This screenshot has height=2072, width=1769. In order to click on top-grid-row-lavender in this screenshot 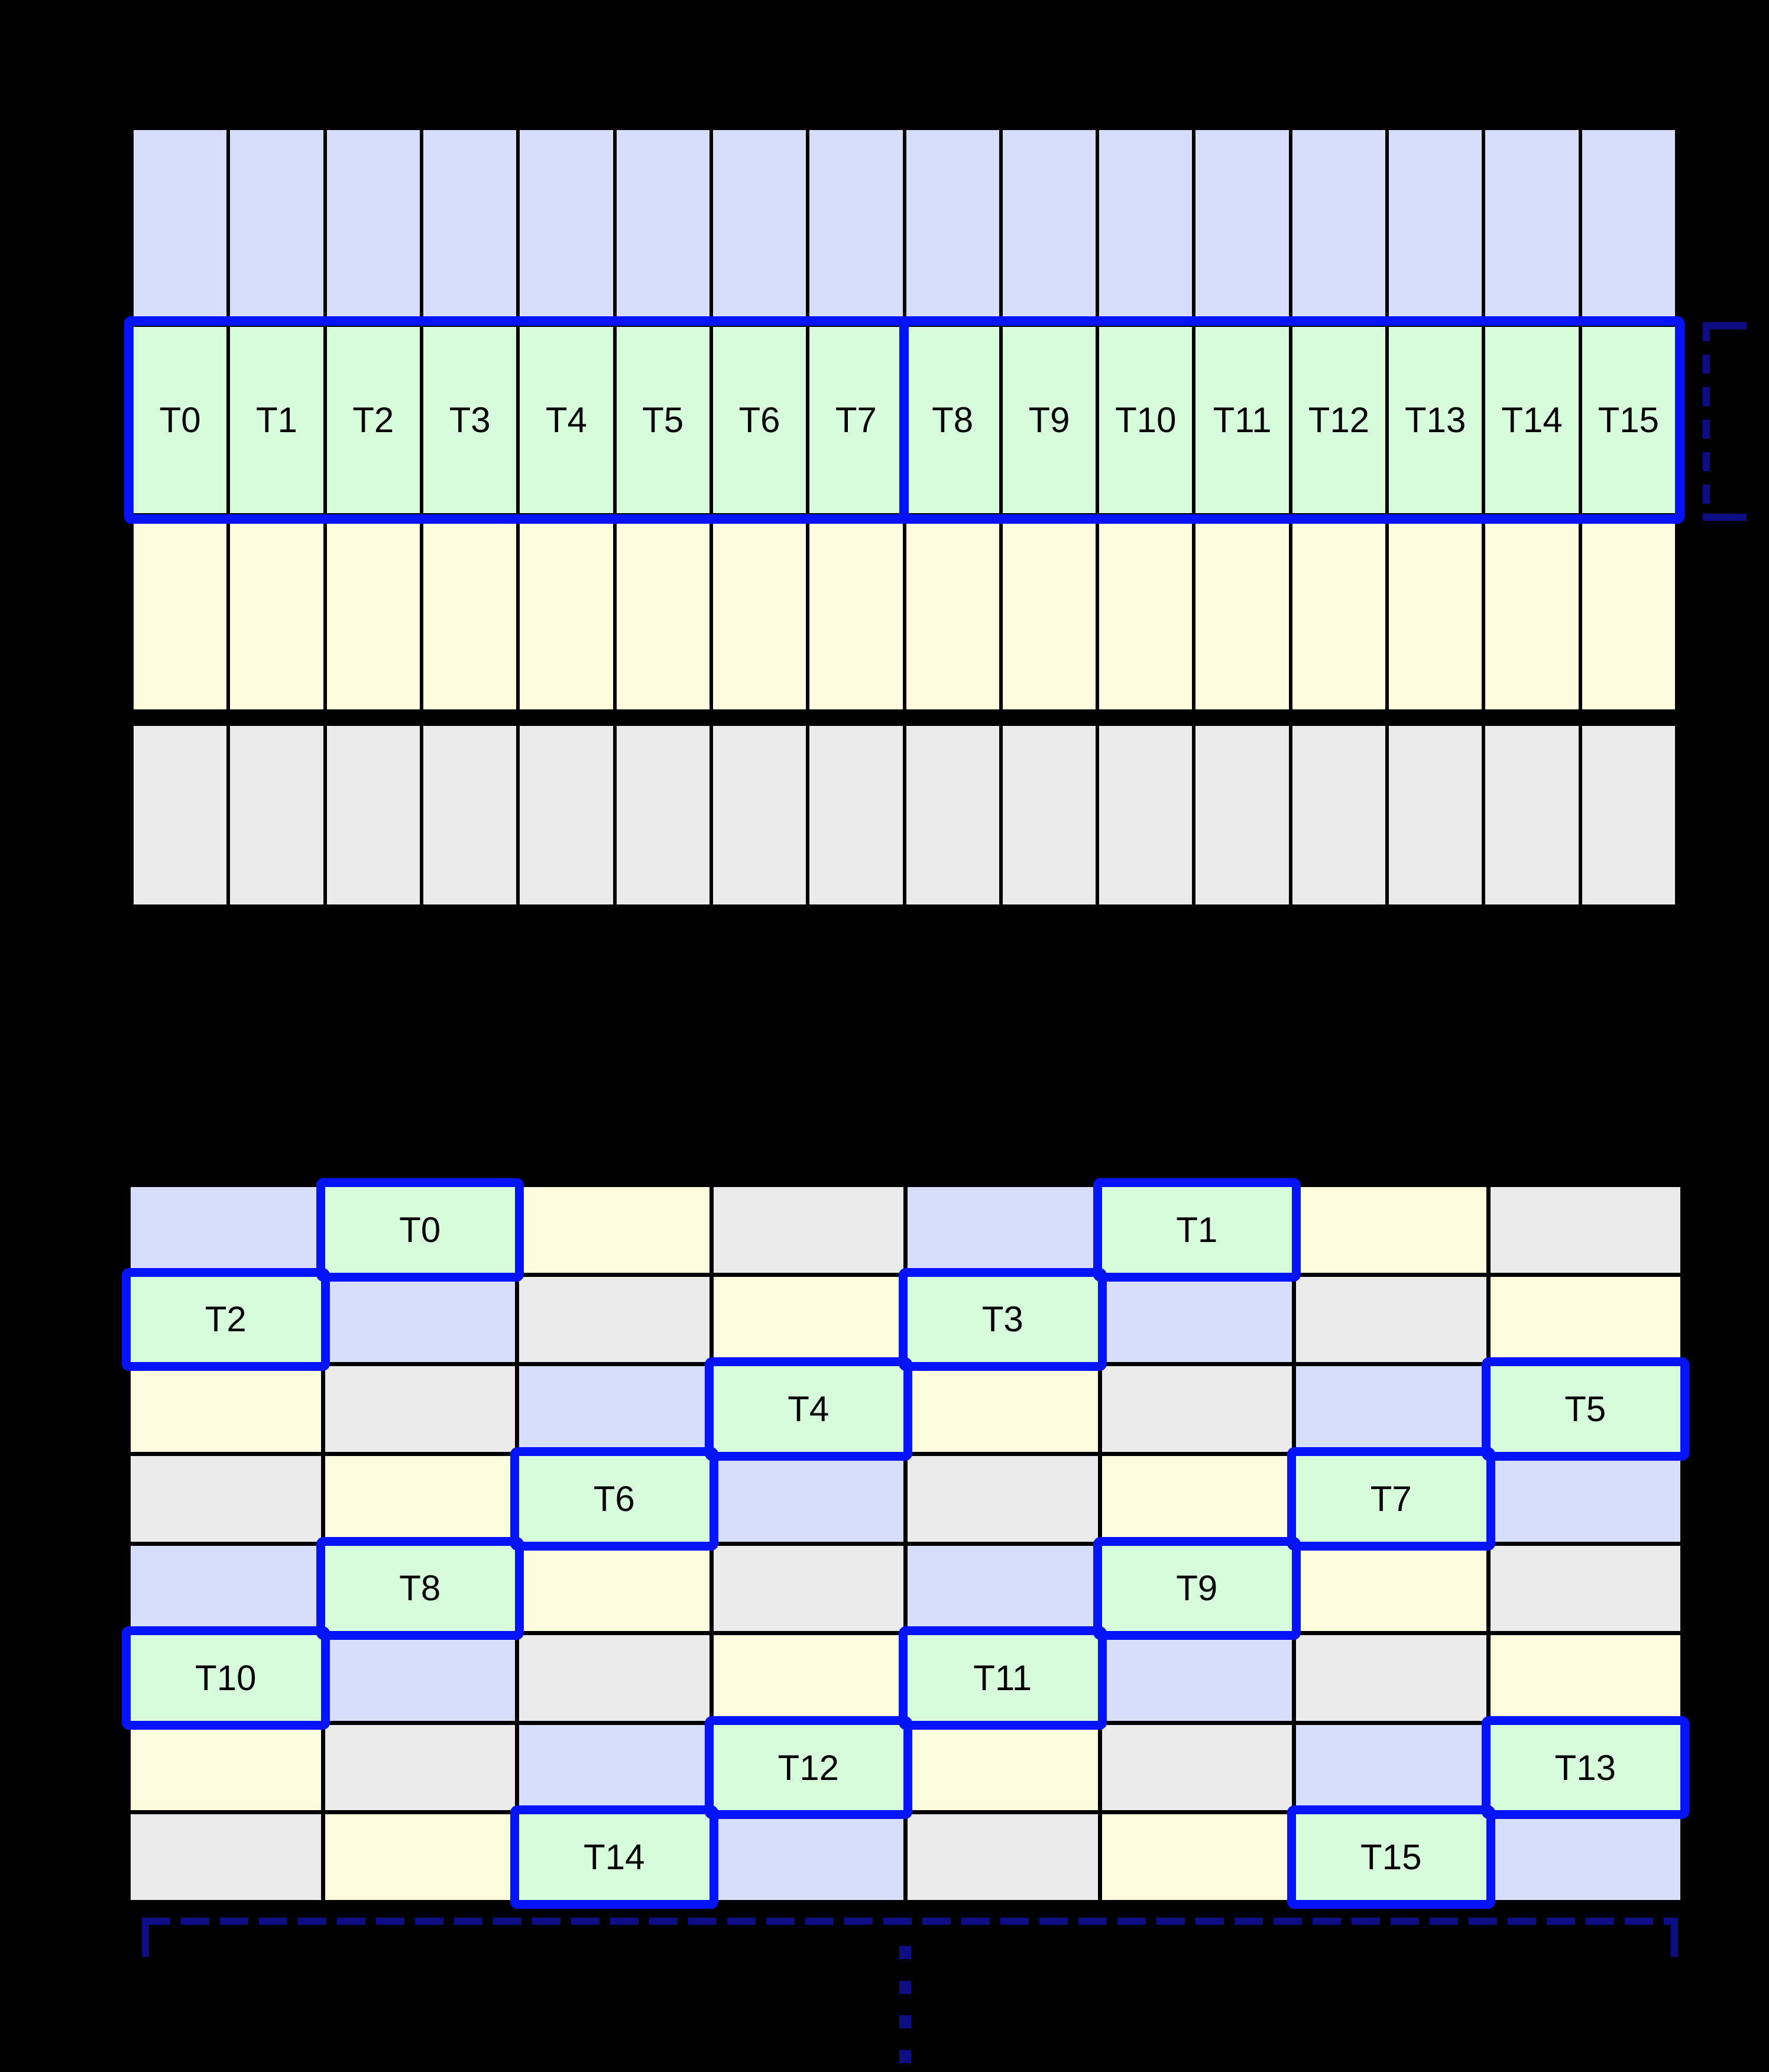, I will do `click(904, 223)`.